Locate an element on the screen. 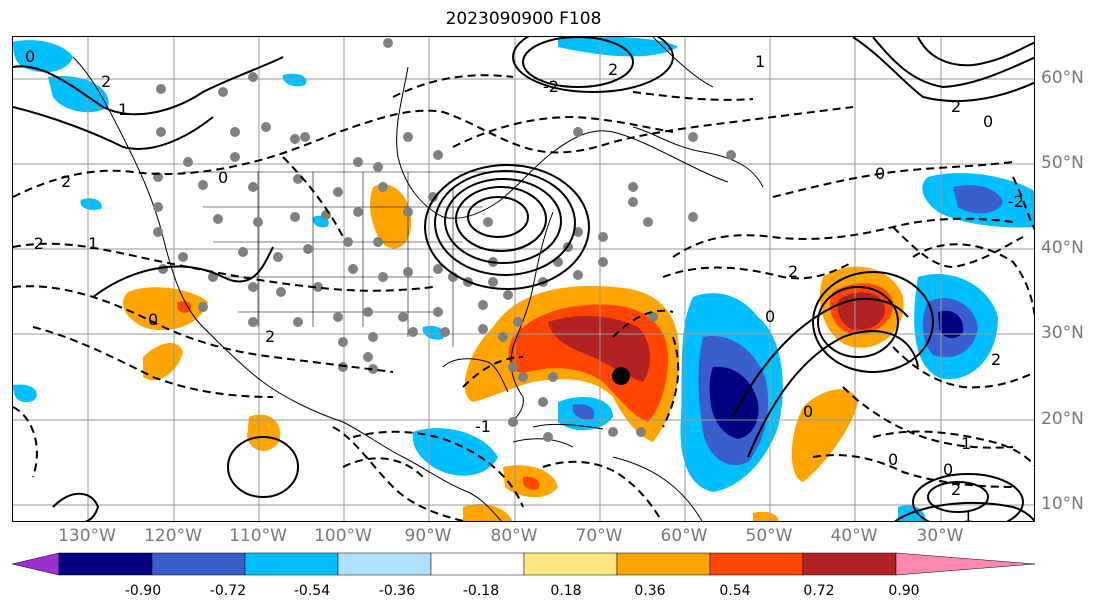 This screenshot has width=1102, height=613. lon-label: 50°W is located at coordinates (769, 536).